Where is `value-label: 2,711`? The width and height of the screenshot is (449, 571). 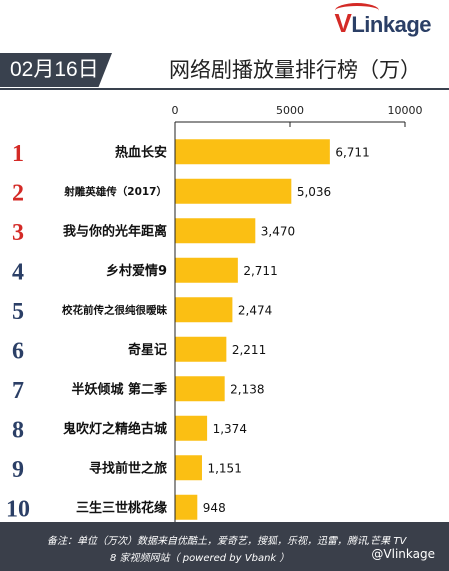 value-label: 2,711 is located at coordinates (260, 271).